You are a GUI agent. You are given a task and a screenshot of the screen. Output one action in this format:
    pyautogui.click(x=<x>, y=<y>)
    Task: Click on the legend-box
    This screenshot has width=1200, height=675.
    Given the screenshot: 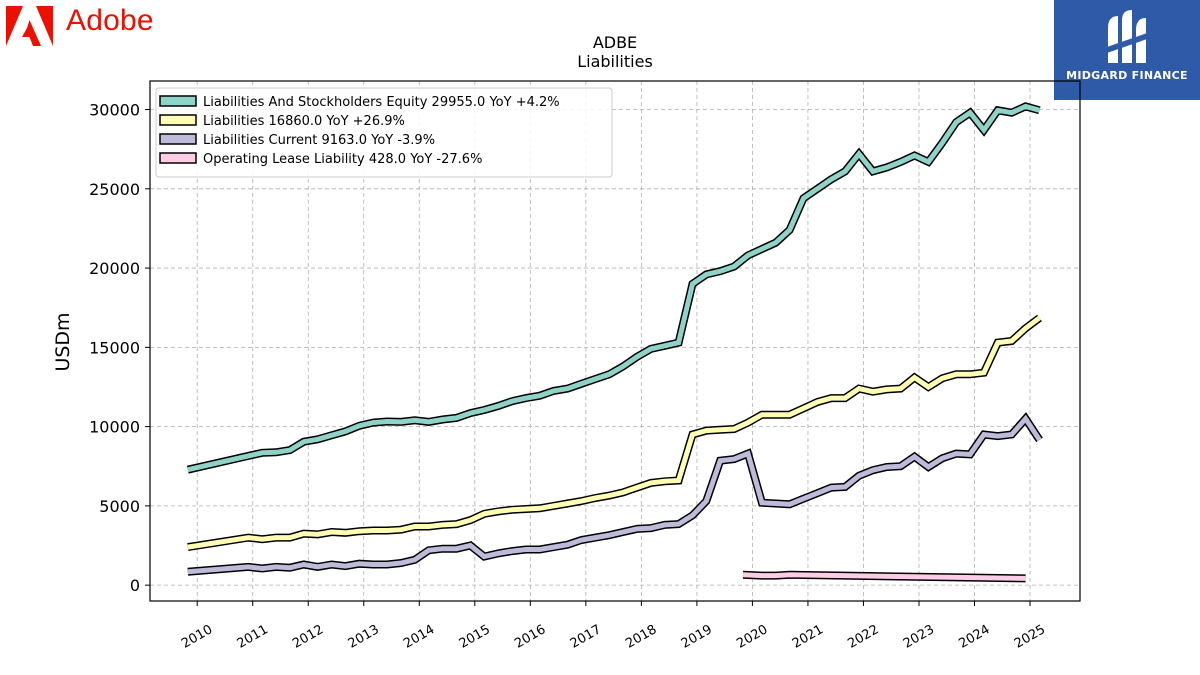 What is the action you would take?
    pyautogui.click(x=384, y=132)
    